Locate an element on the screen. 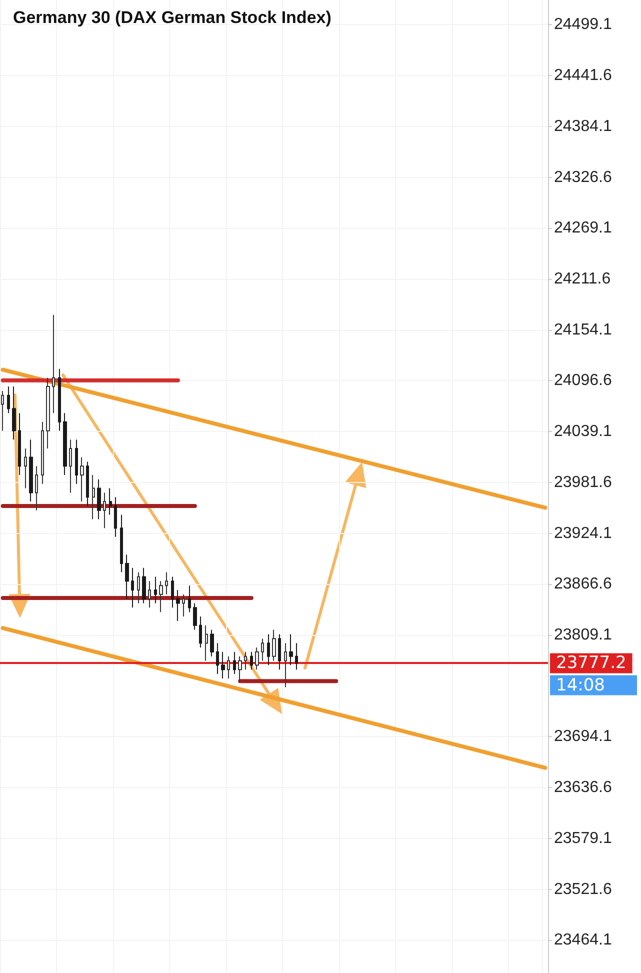 The width and height of the screenshot is (641, 973). y-tick-label: 24441.6 is located at coordinates (583, 75).